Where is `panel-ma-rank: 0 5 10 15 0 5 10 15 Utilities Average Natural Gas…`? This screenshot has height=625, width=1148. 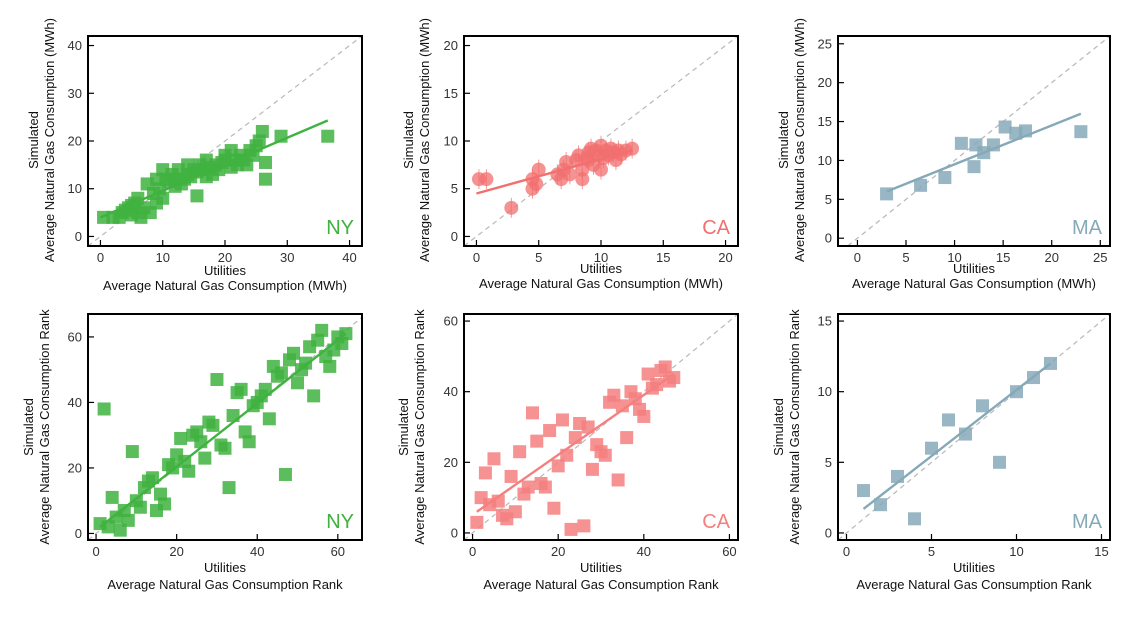 panel-ma-rank: 0 5 10 15 0 5 10 15 Utilities Average Natural Gas… is located at coordinates (941, 450).